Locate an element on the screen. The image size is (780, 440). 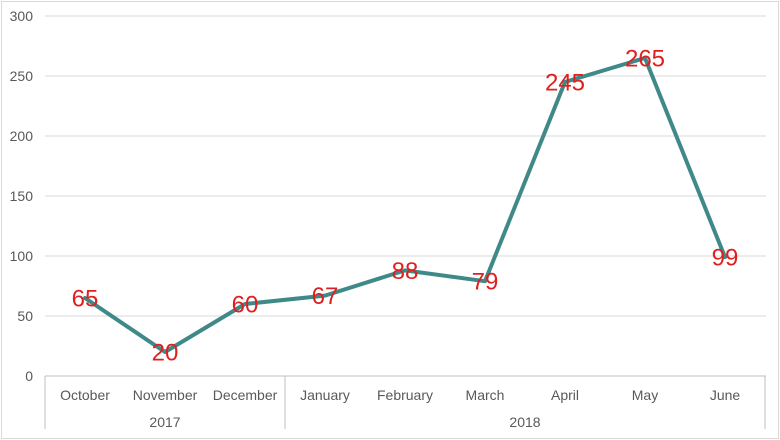
y-axis-tick-label: 200 is located at coordinates (22, 136).